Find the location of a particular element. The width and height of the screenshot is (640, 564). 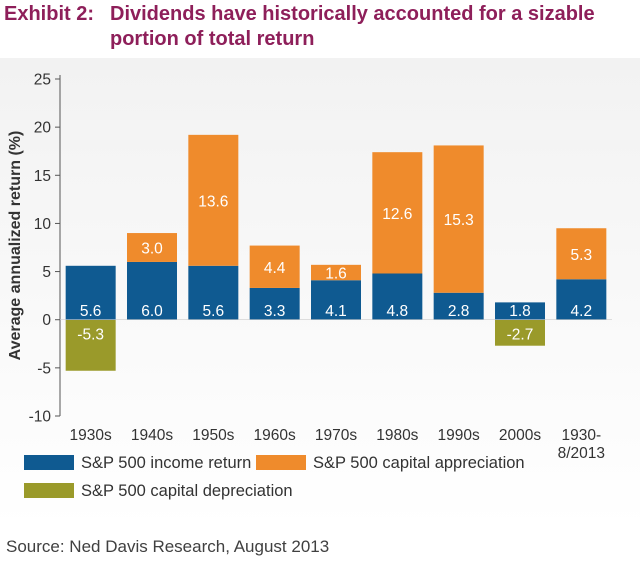

x-tick-label: 1960s is located at coordinates (275, 435).